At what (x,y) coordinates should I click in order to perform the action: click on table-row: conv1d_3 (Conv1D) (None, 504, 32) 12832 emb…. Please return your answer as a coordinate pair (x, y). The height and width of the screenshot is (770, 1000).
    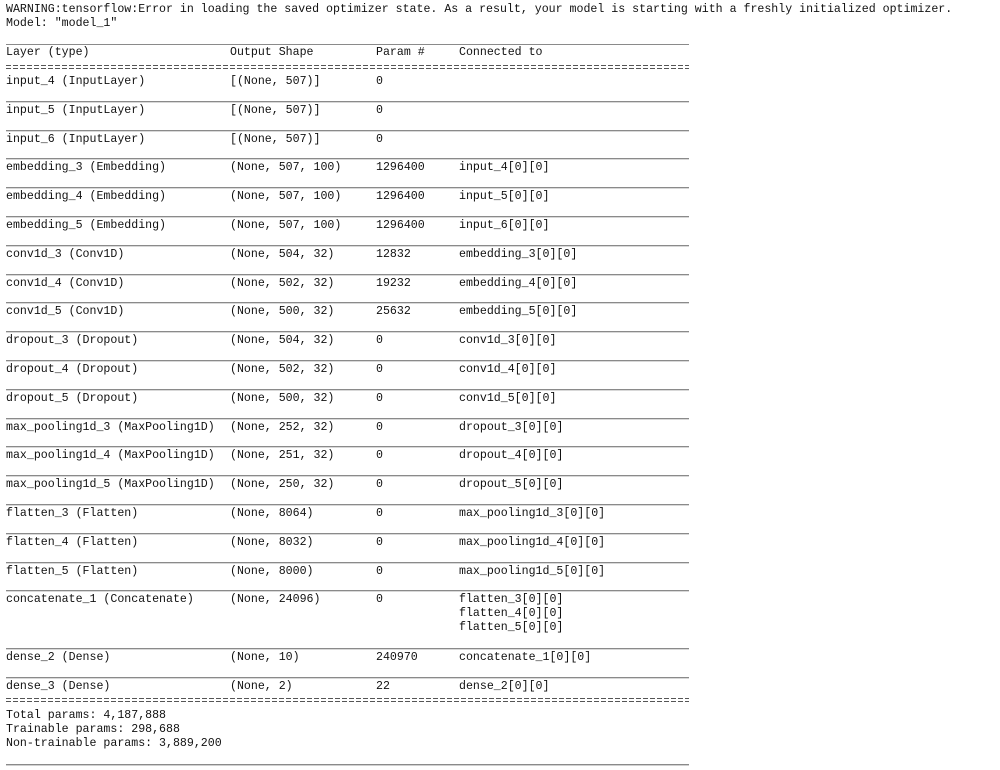
    Looking at the image, I should click on (347, 260).